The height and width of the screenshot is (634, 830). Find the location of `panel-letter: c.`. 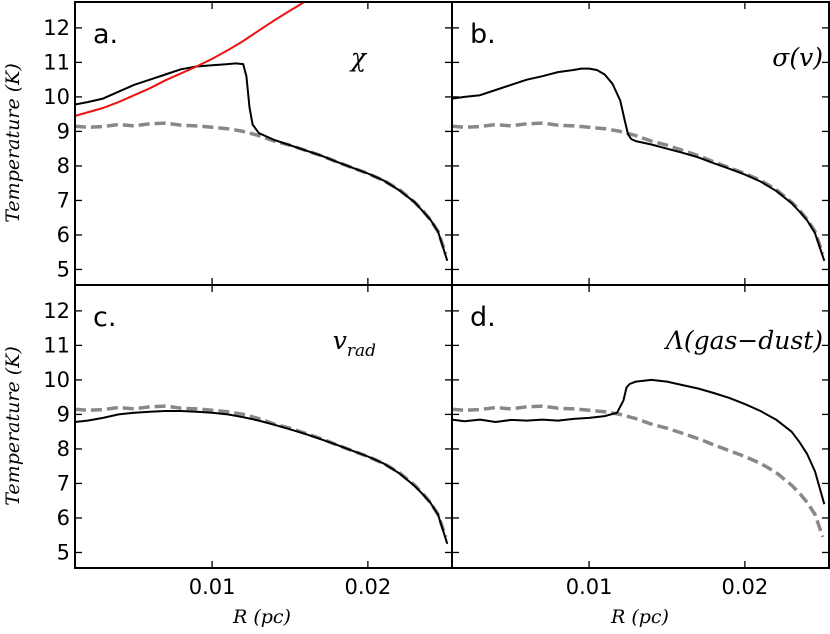

panel-letter: c. is located at coordinates (104, 317).